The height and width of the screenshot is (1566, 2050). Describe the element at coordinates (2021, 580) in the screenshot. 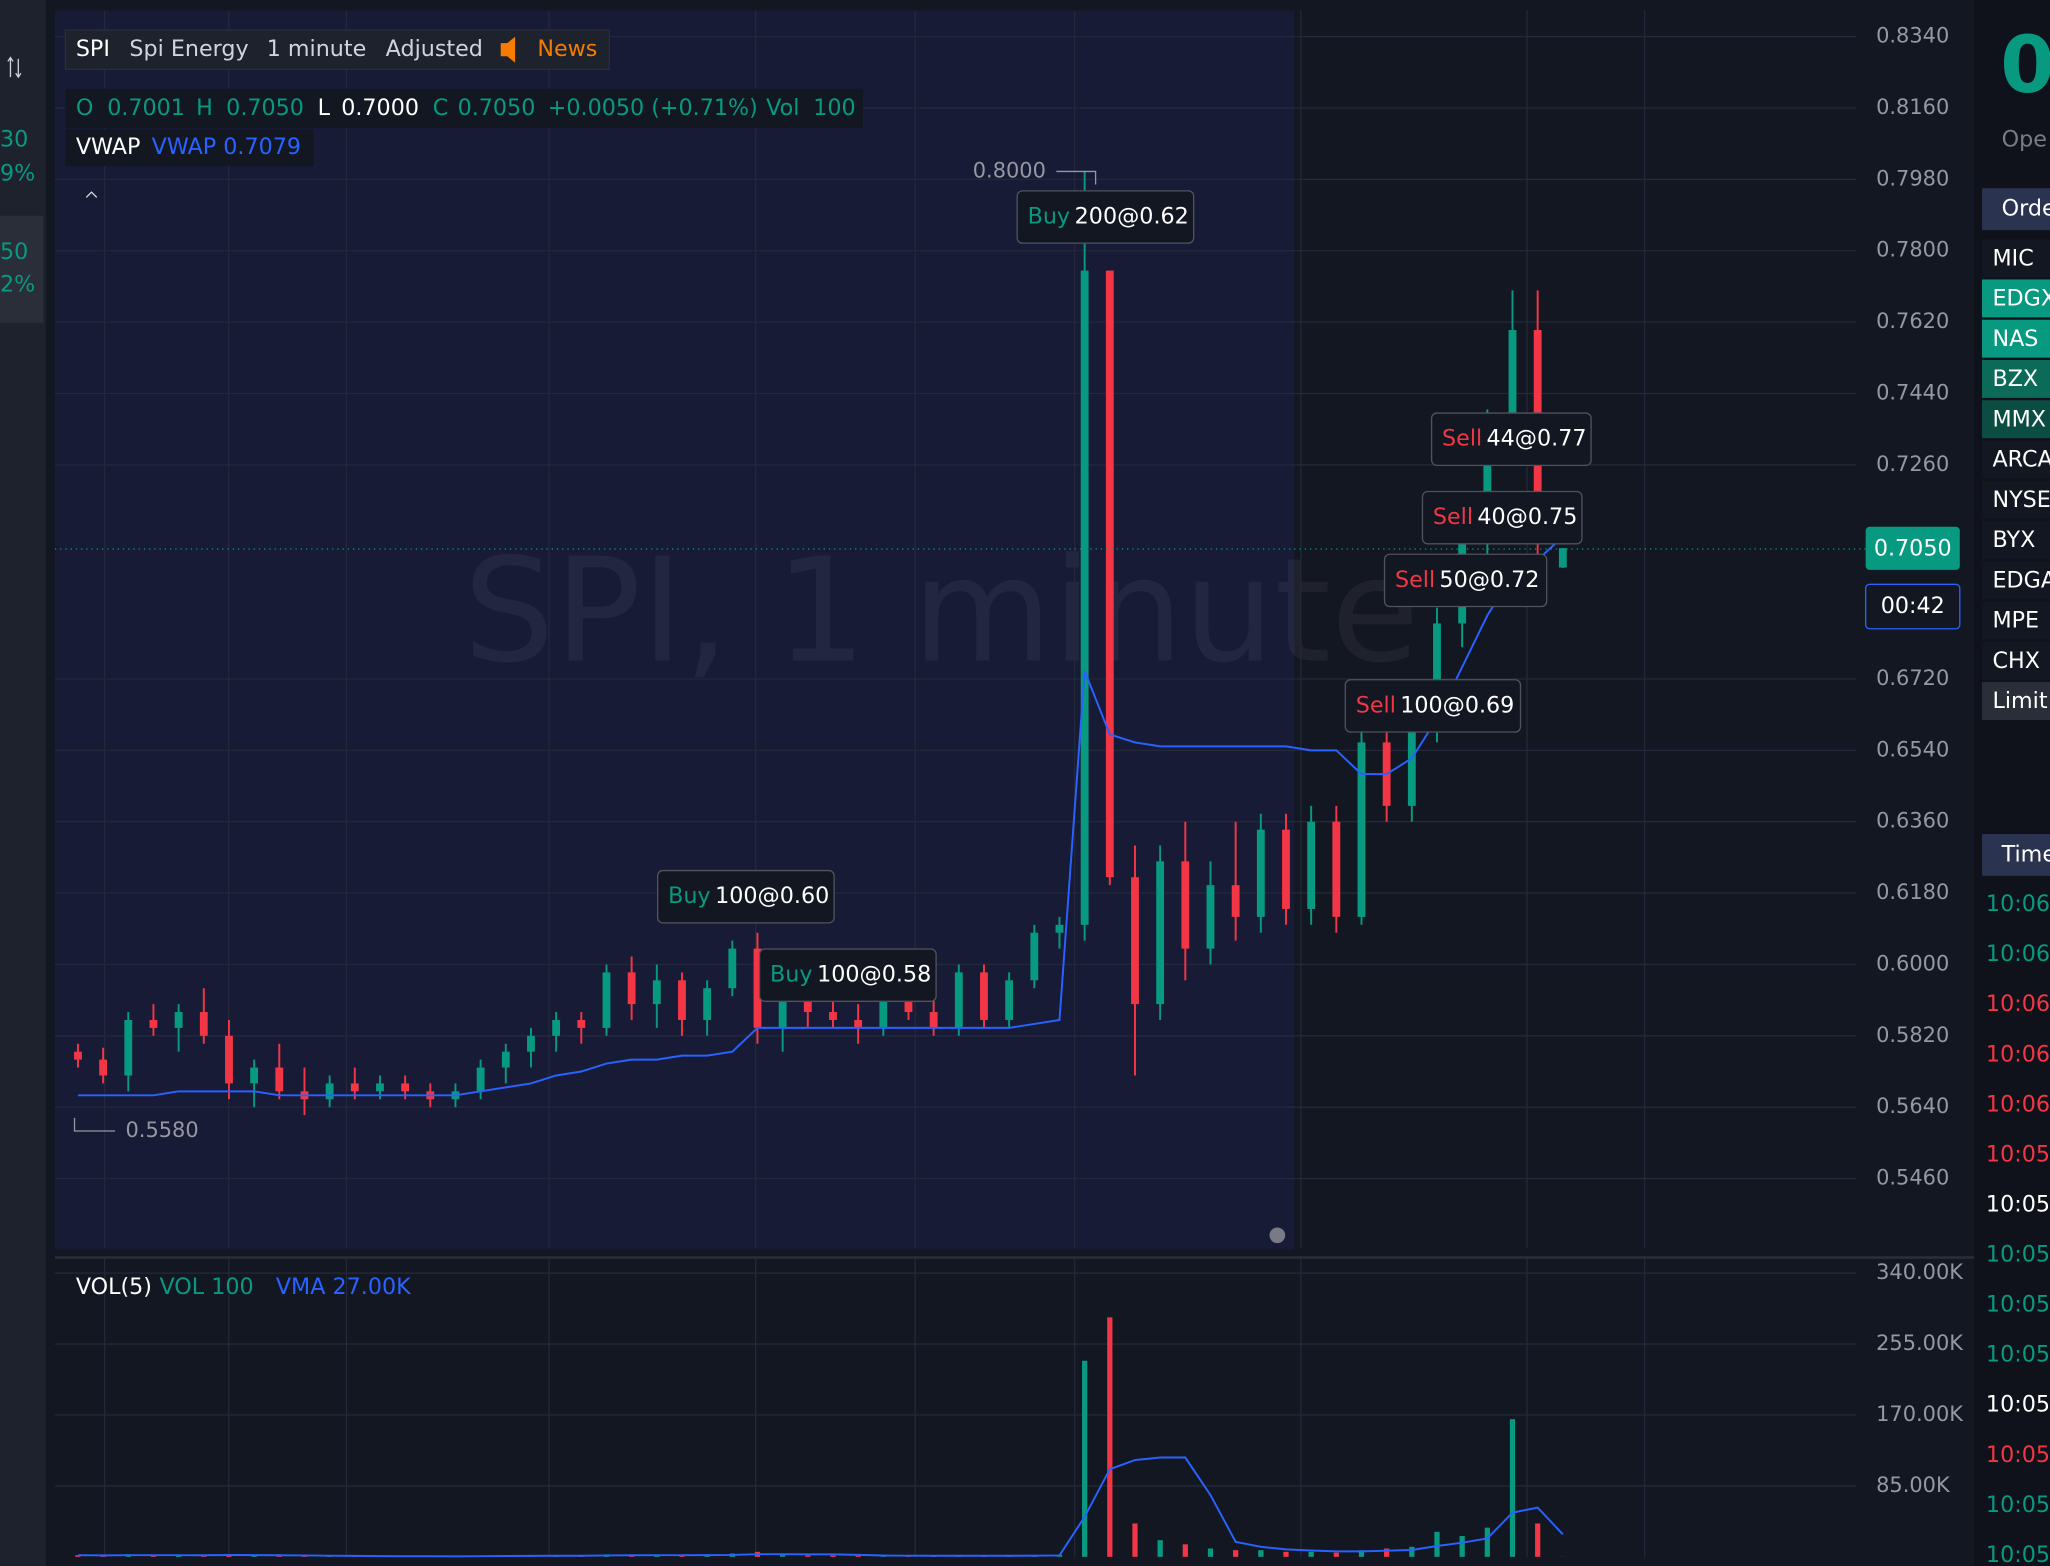

I see `venue: EDGA` at that location.